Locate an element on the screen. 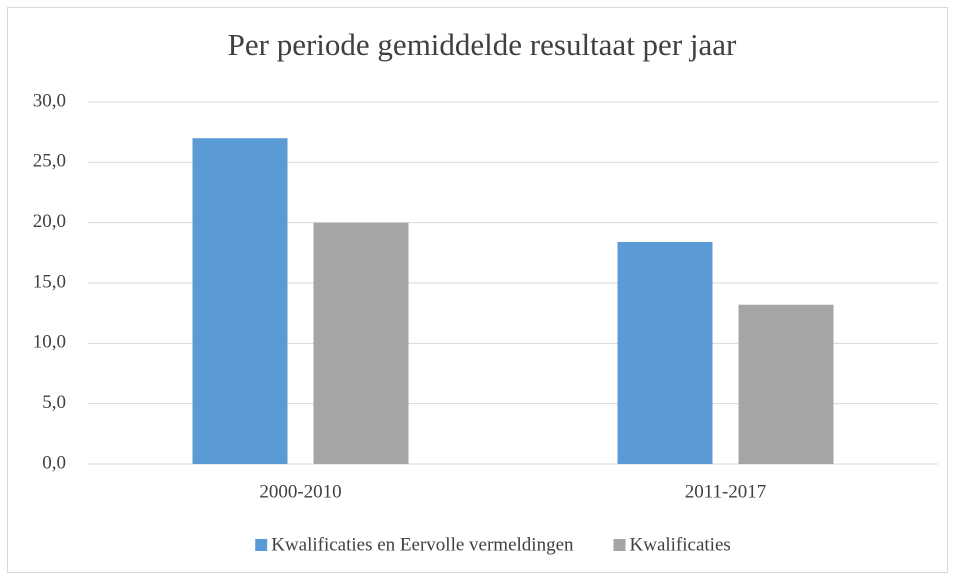 This screenshot has width=957, height=584. y-tick-label: 20,0 is located at coordinates (49, 221).